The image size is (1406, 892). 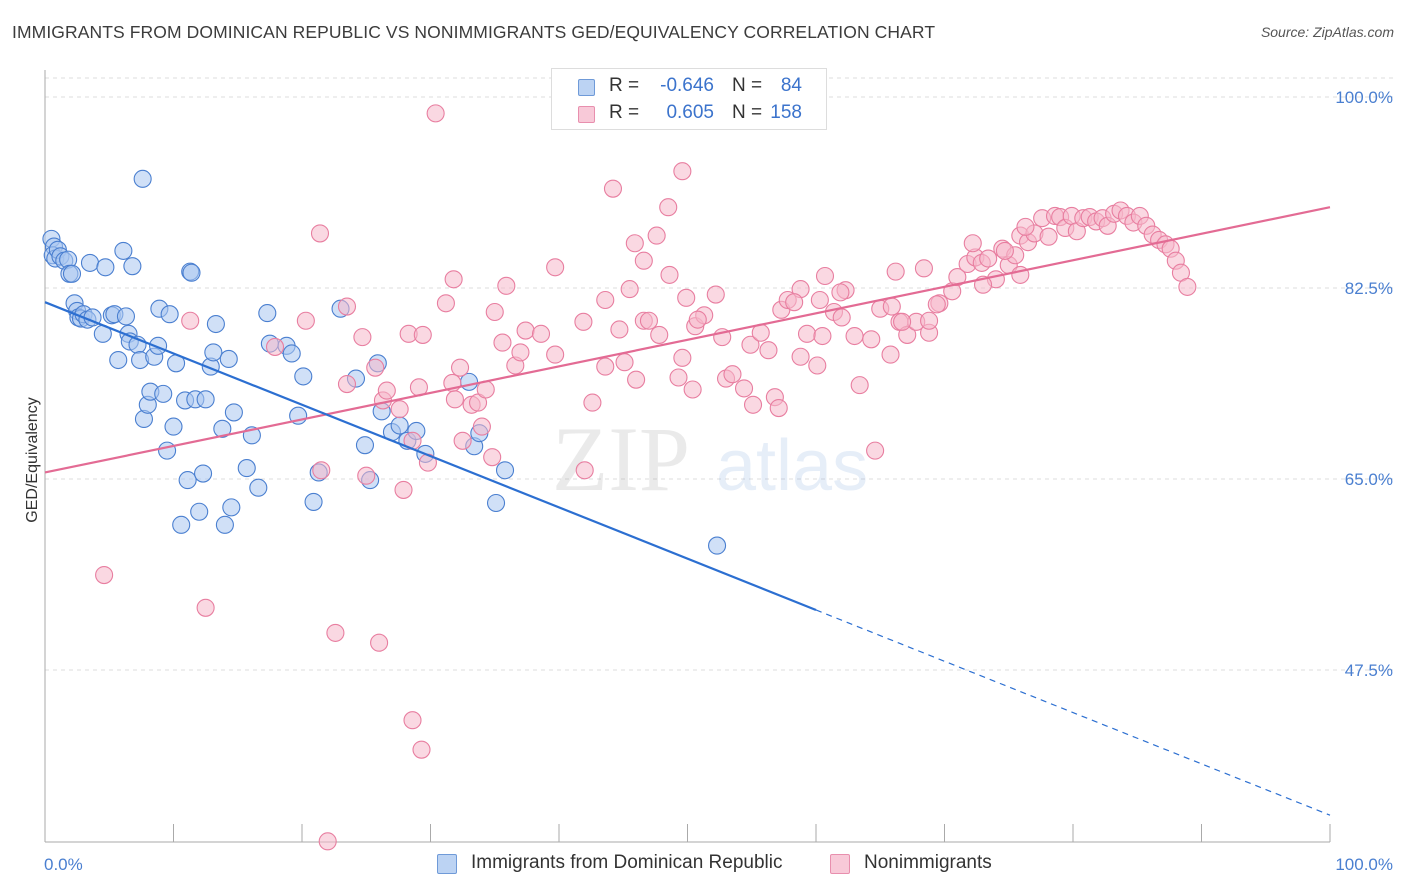 What do you see at coordinates (447, 864) in the screenshot?
I see `bottom-legend-swatch-blue` at bounding box center [447, 864].